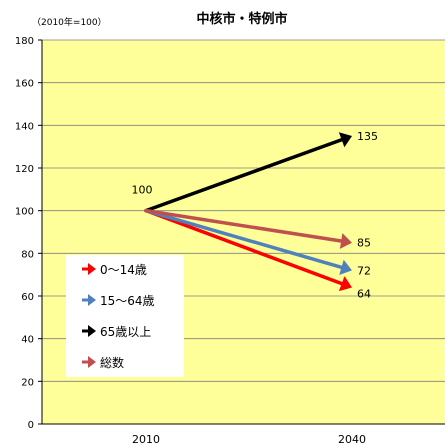 This screenshot has height=446, width=445. I want to click on chart-title: 中核市・特例市, so click(241, 19).